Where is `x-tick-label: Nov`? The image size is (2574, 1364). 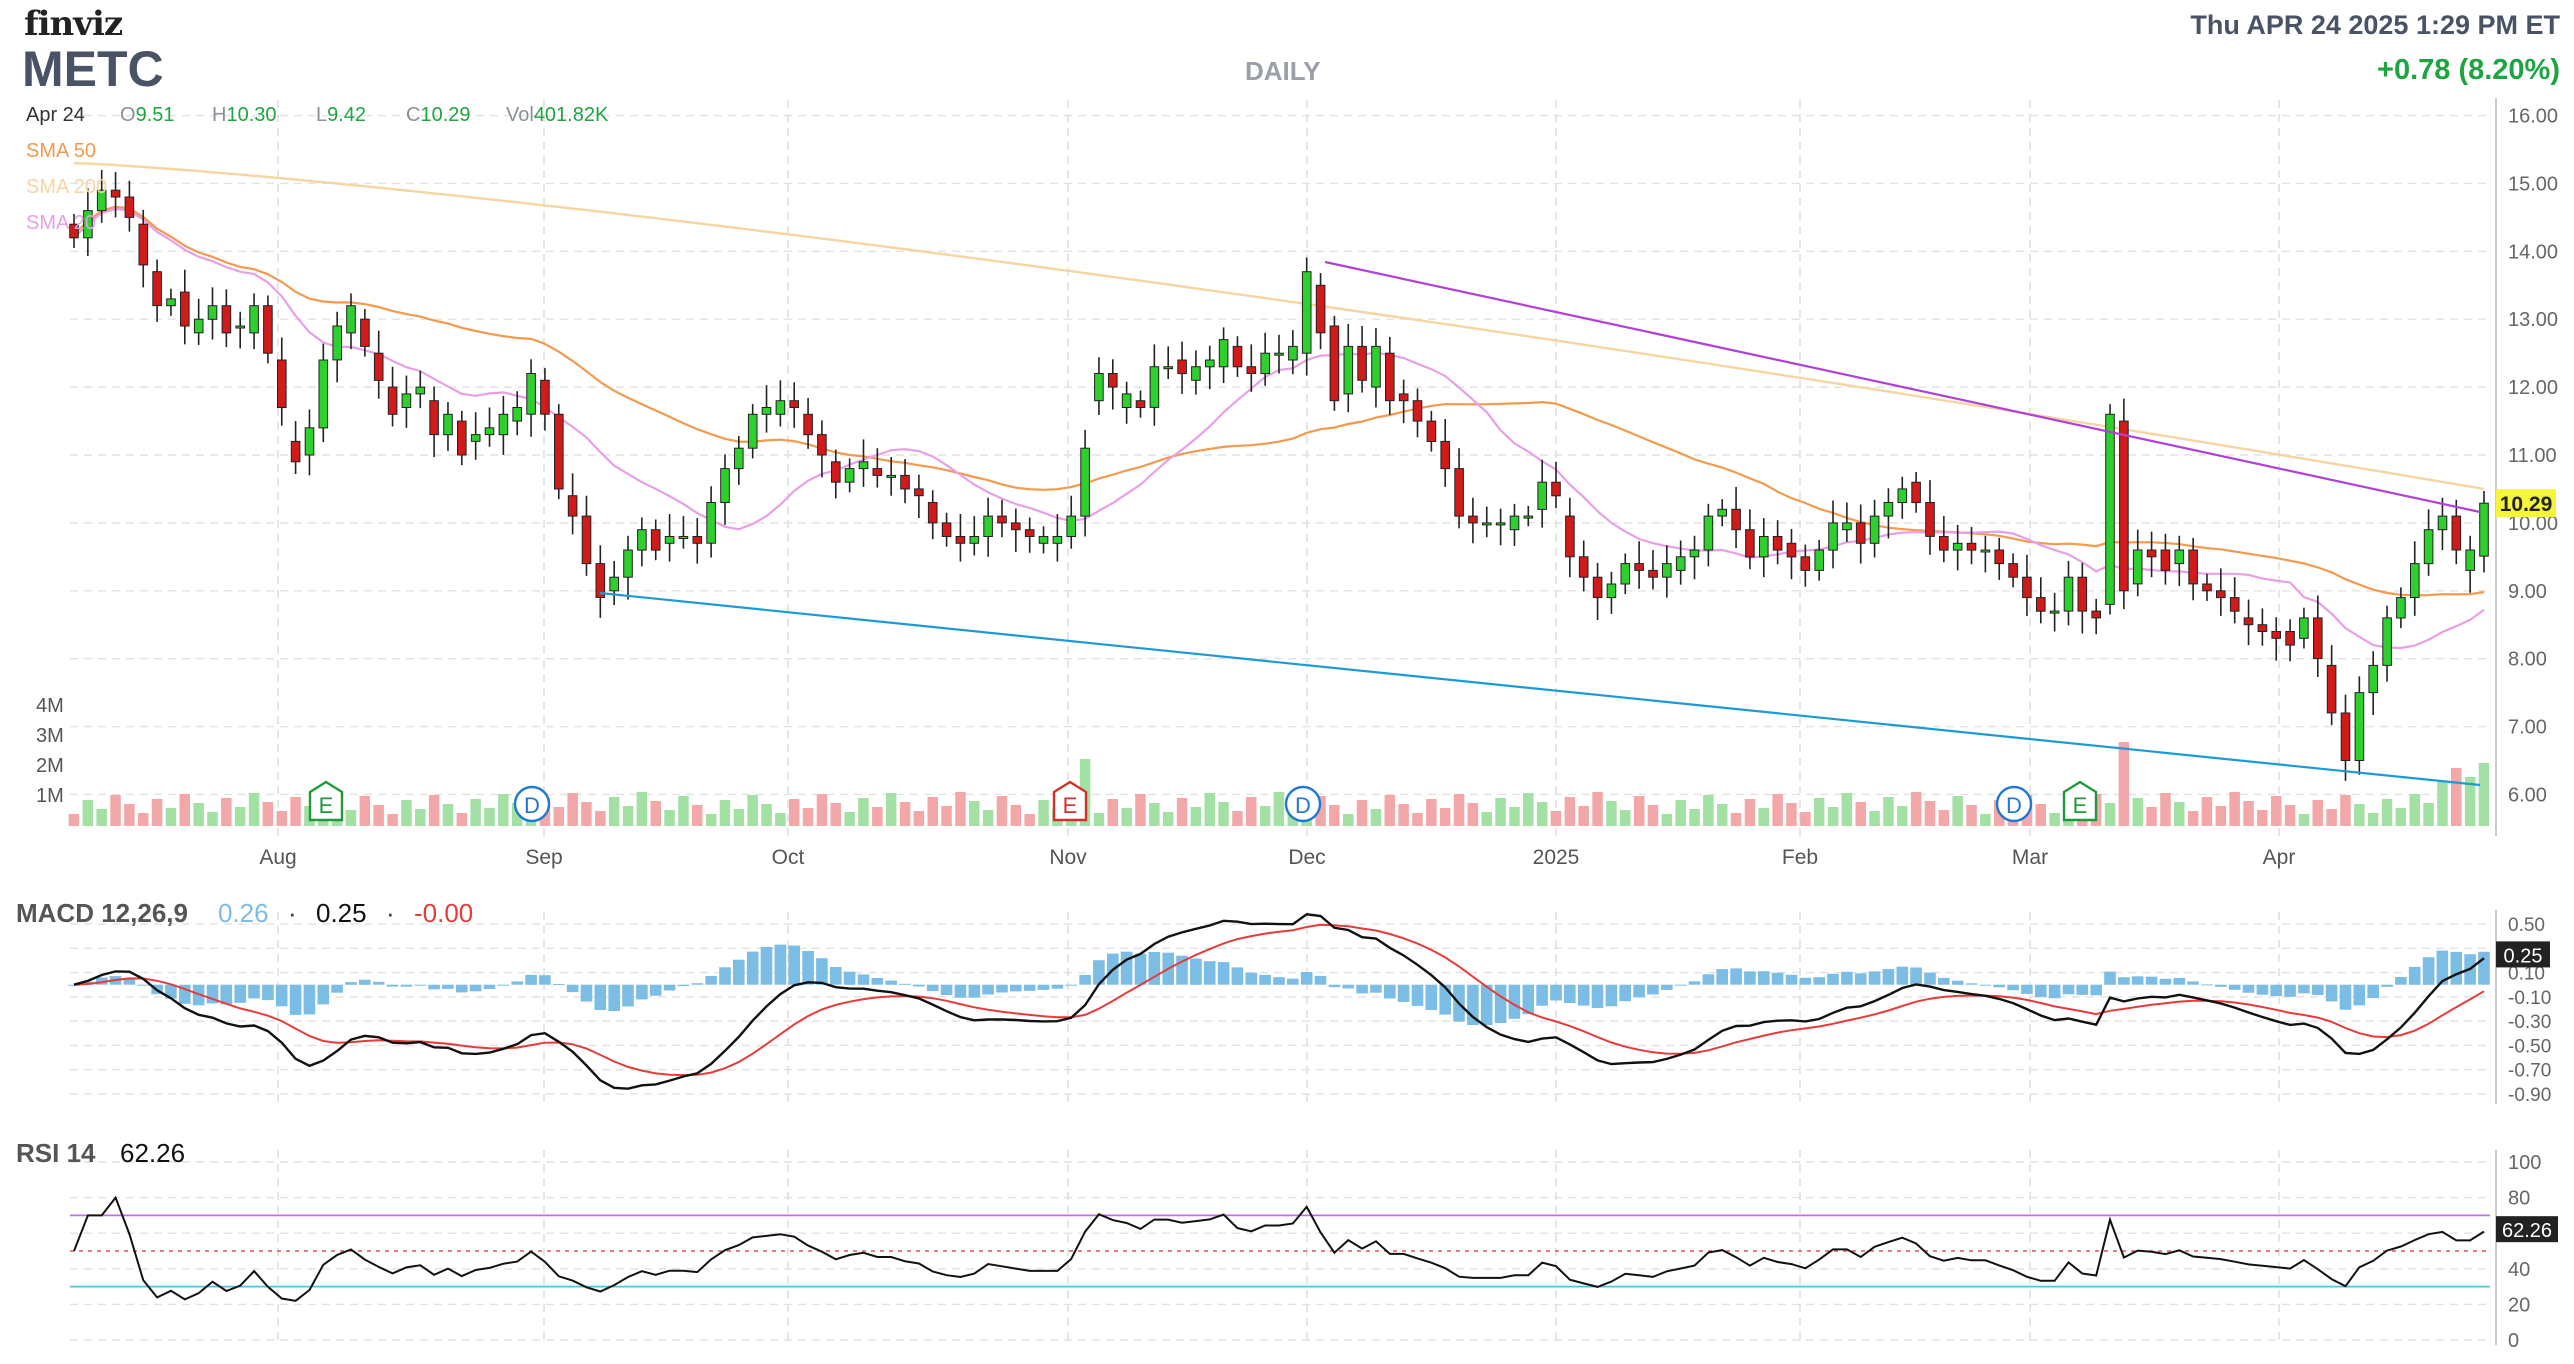
x-tick-label: Nov is located at coordinates (1068, 857).